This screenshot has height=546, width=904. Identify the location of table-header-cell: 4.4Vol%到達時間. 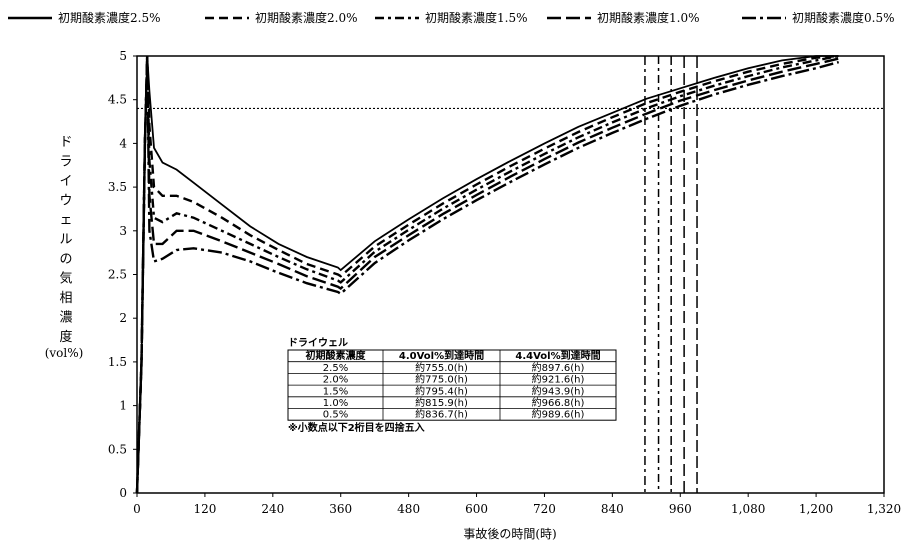
(557, 355).